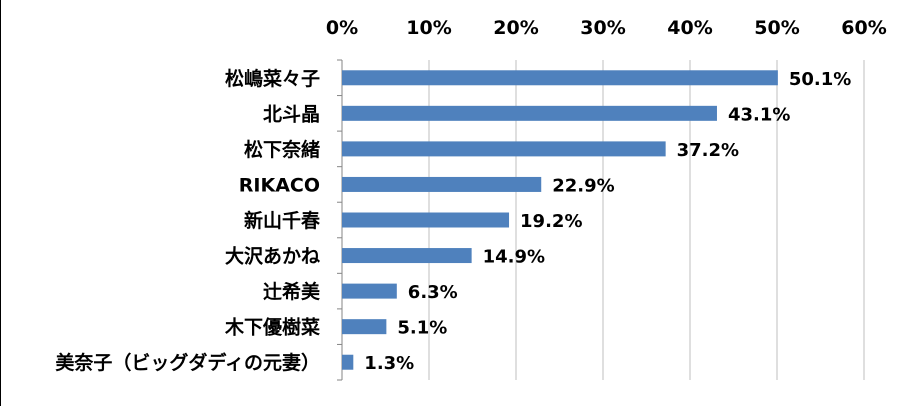  I want to click on category-label-2: 松下奈緒, so click(282, 149).